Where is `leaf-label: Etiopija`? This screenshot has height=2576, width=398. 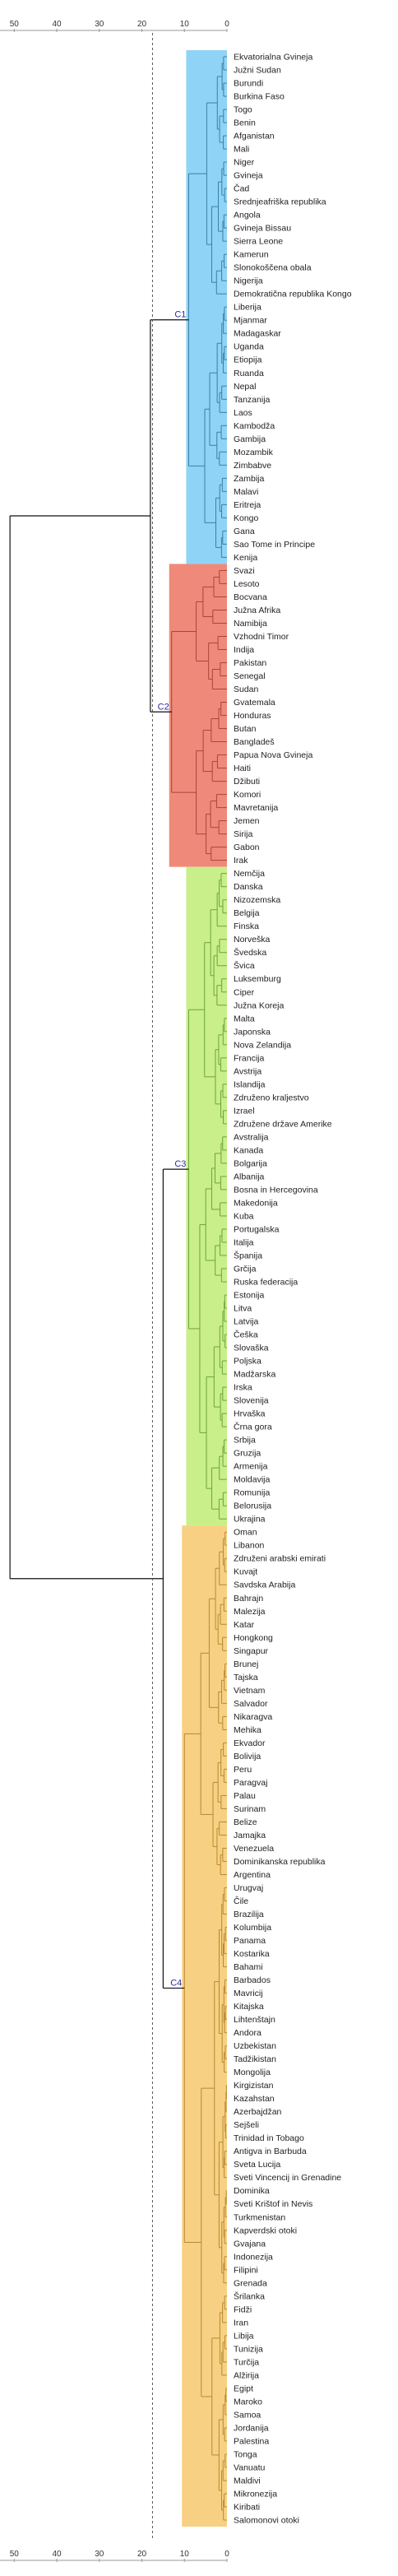 leaf-label: Etiopija is located at coordinates (248, 360).